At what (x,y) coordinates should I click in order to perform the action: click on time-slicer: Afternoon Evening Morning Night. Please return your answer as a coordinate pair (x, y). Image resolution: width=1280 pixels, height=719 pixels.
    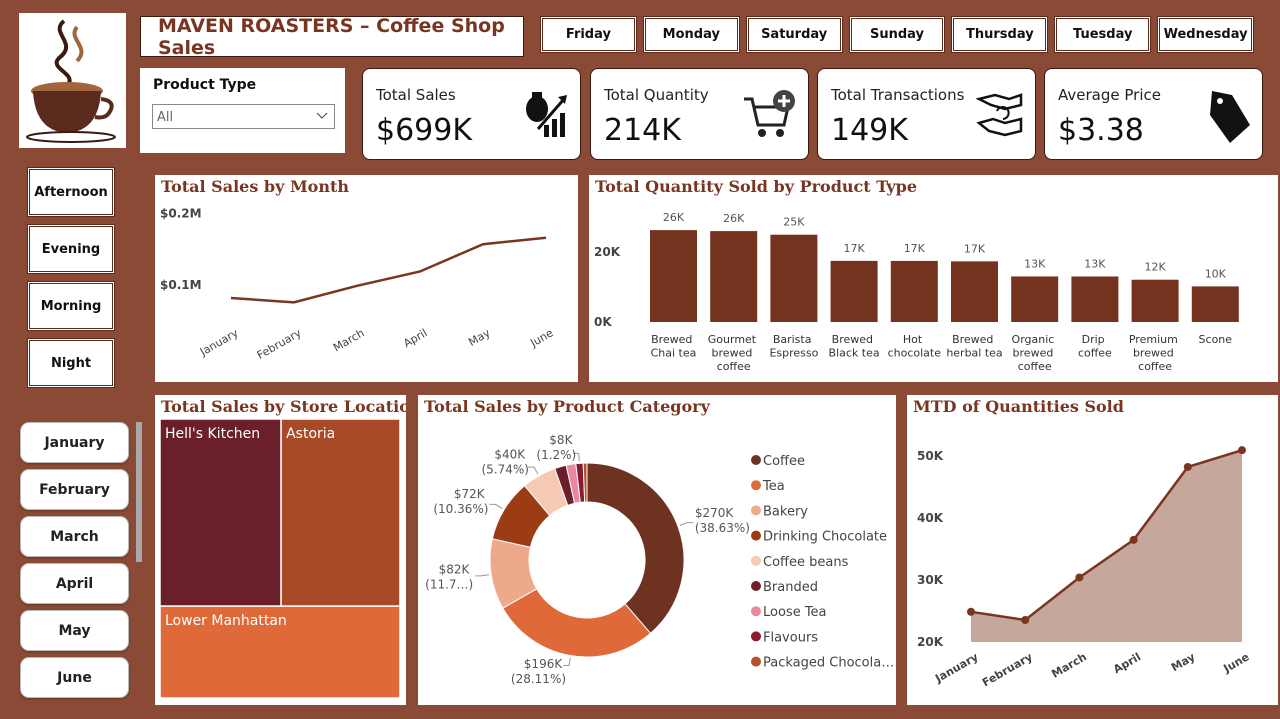
    Looking at the image, I should click on (71, 277).